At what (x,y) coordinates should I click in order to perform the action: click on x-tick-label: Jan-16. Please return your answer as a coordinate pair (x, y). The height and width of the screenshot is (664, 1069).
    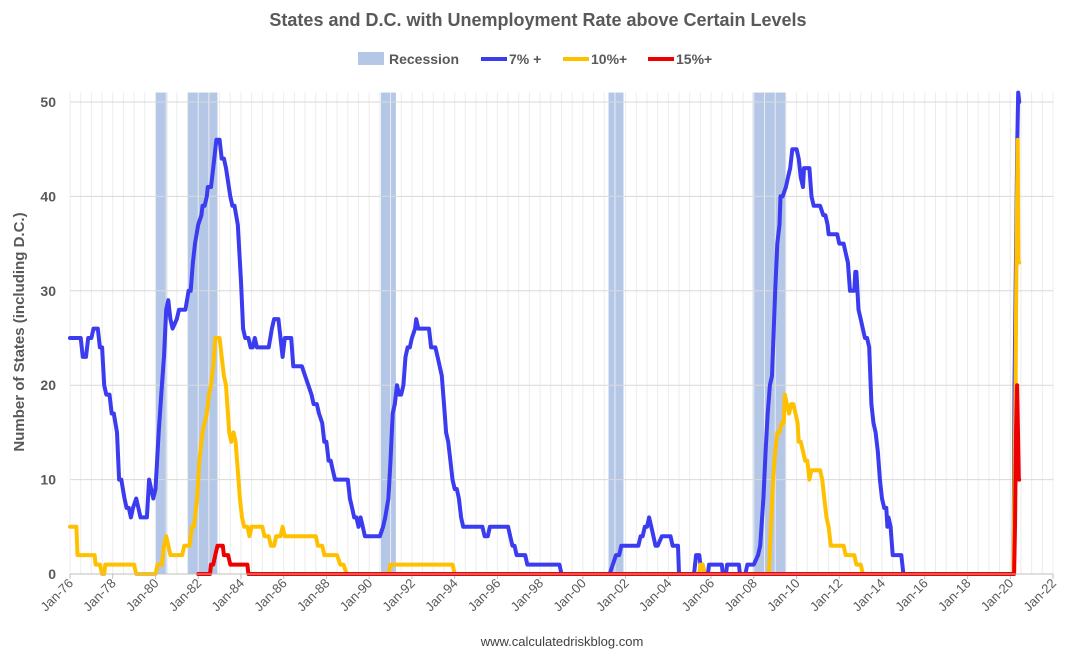
    Looking at the image, I should click on (911, 595).